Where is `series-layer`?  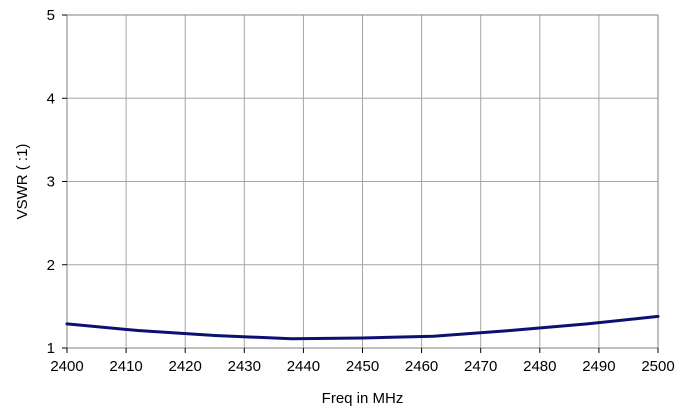 series-layer is located at coordinates (362, 327).